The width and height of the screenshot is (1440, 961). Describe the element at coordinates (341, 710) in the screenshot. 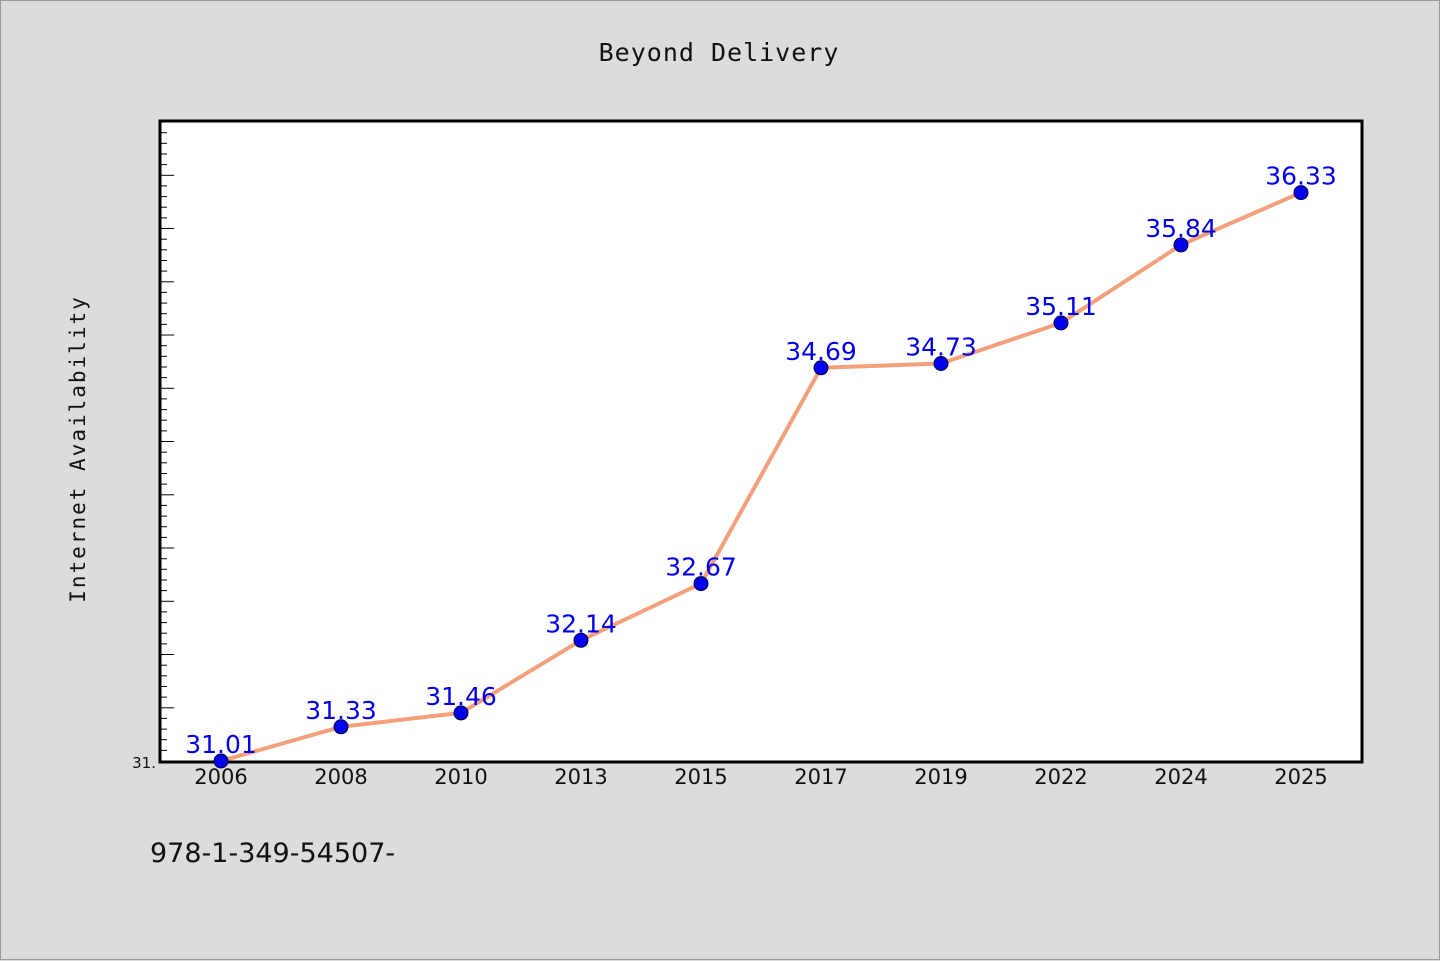

I see `data-label: 31.33` at that location.